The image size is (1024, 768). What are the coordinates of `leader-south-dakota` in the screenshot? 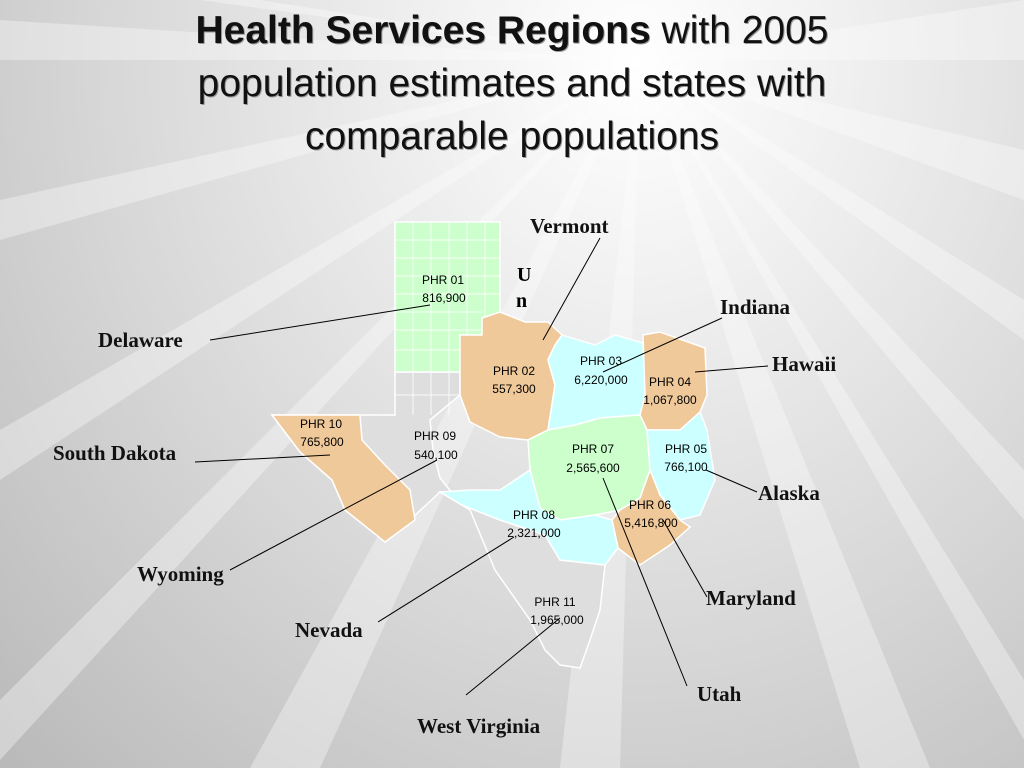 It's located at (262, 458).